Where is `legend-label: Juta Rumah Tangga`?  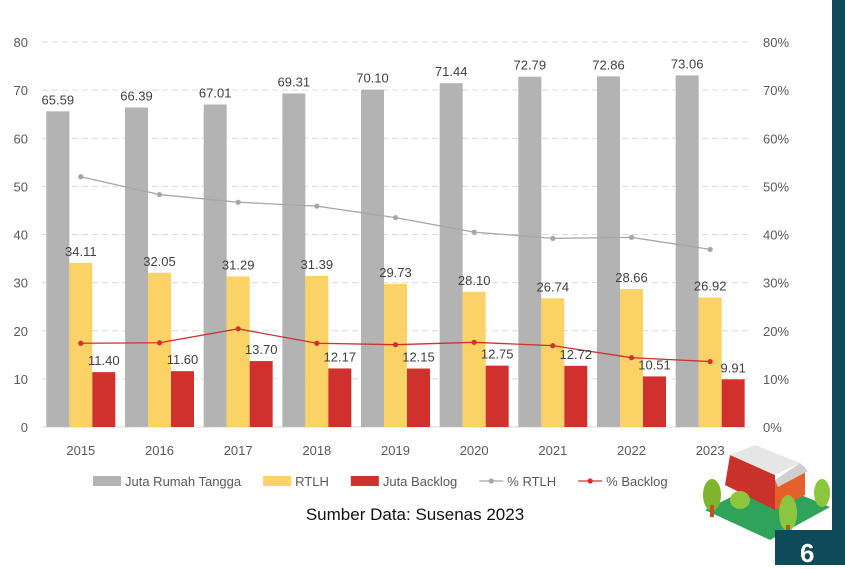 legend-label: Juta Rumah Tangga is located at coordinates (183, 481).